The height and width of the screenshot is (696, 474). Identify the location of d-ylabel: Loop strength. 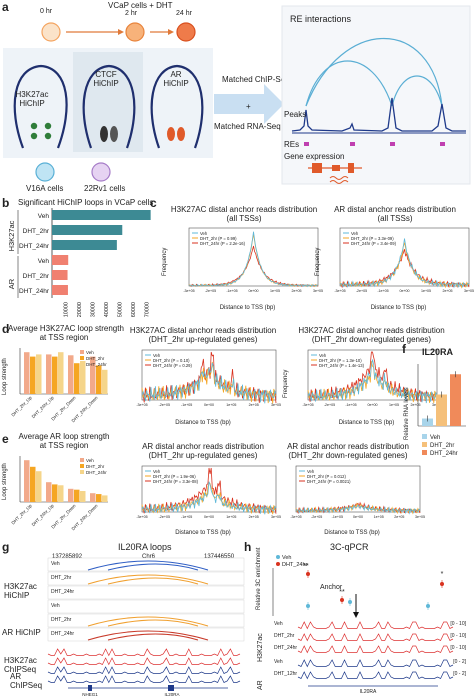
(5, 376).